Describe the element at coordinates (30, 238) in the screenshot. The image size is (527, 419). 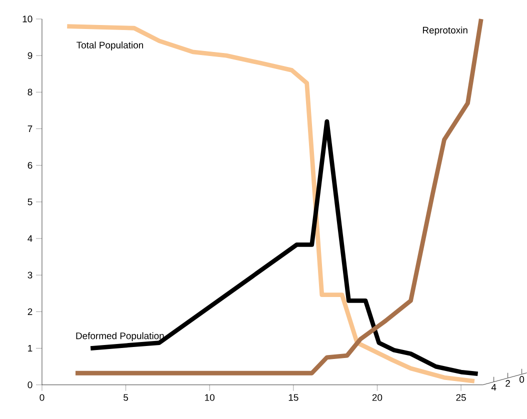
I see `y-tick-label: 4` at that location.